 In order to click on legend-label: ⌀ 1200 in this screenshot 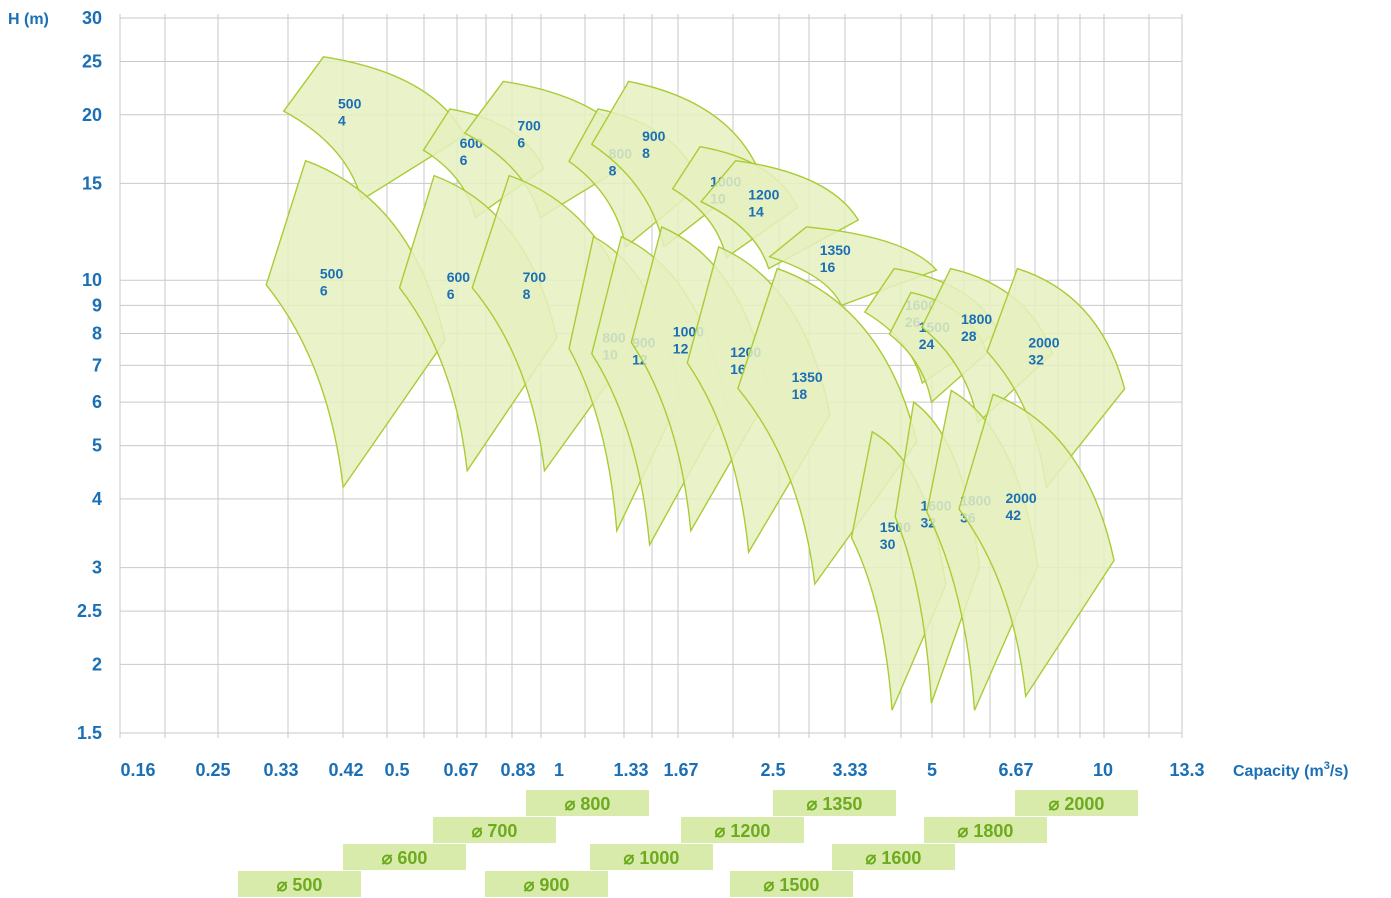, I will do `click(743, 831)`.